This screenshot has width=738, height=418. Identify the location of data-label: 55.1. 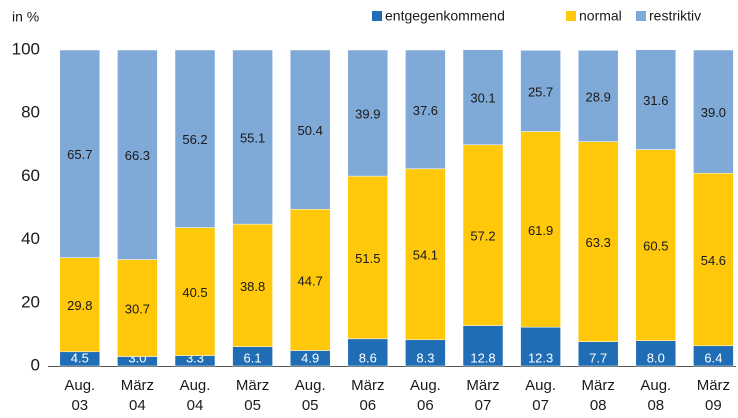
(252, 137).